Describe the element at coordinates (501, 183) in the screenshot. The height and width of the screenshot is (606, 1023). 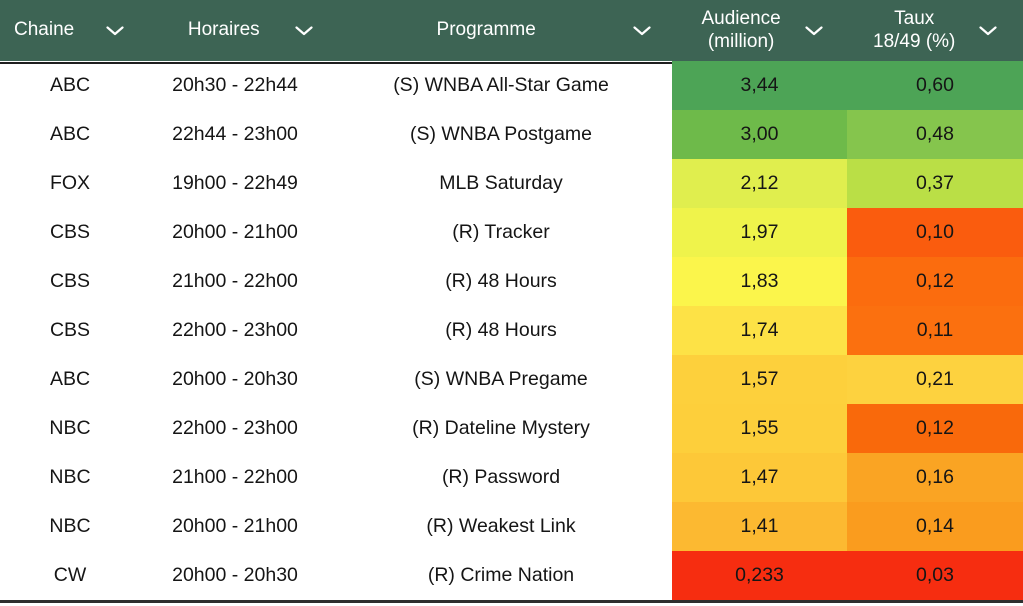
I see `cell-programme: MLB Saturday` at that location.